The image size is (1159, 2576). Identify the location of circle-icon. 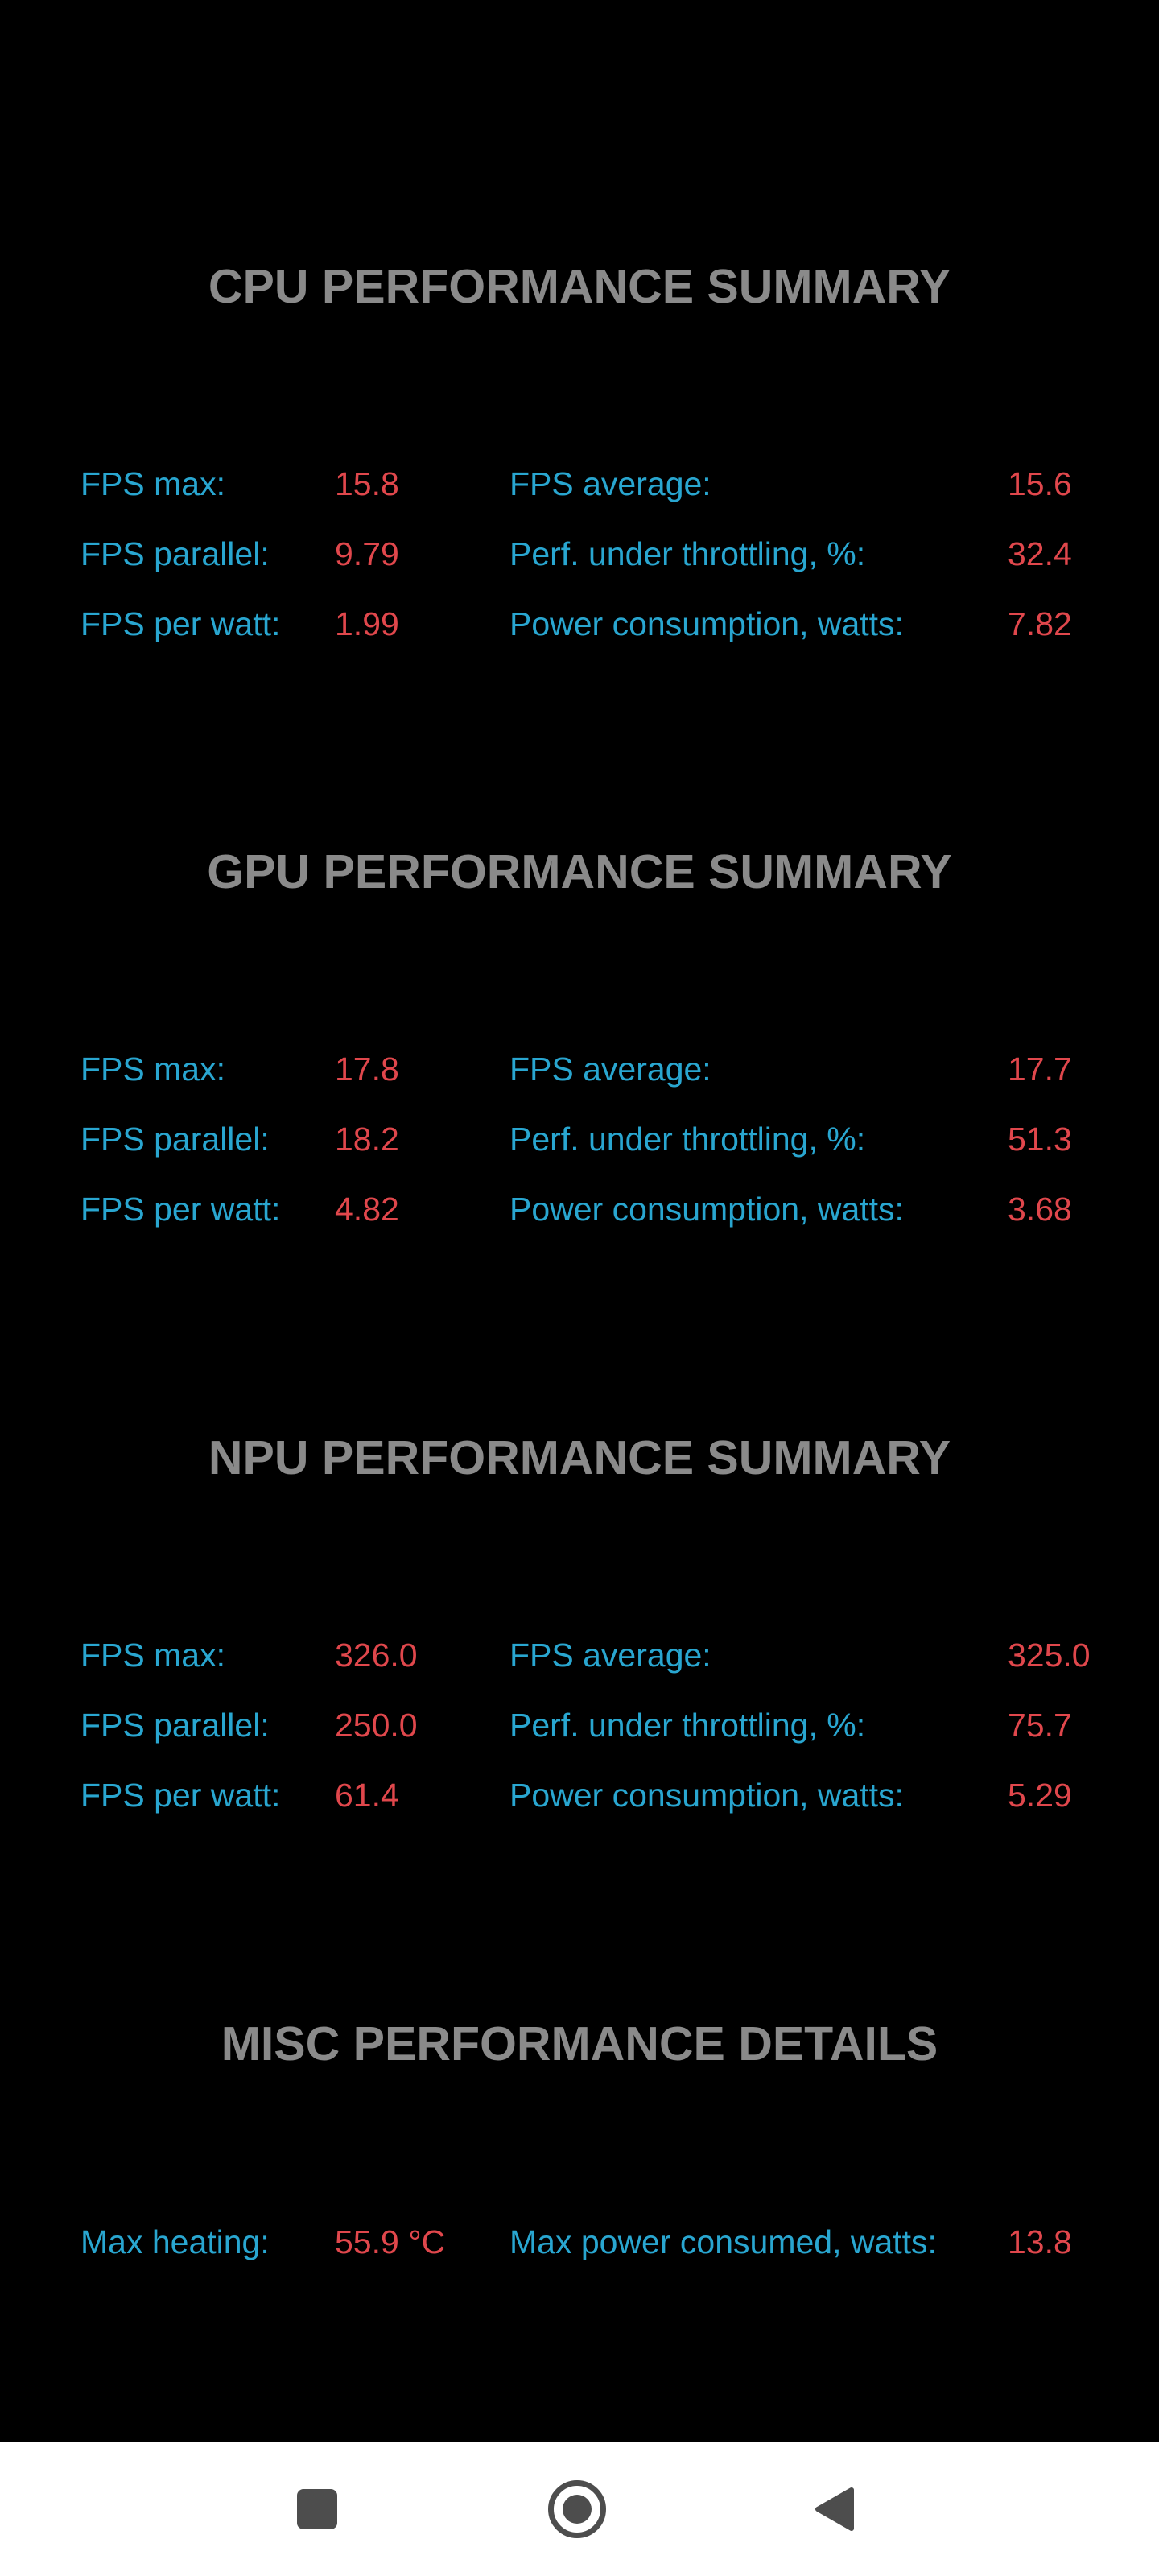
(577, 2509).